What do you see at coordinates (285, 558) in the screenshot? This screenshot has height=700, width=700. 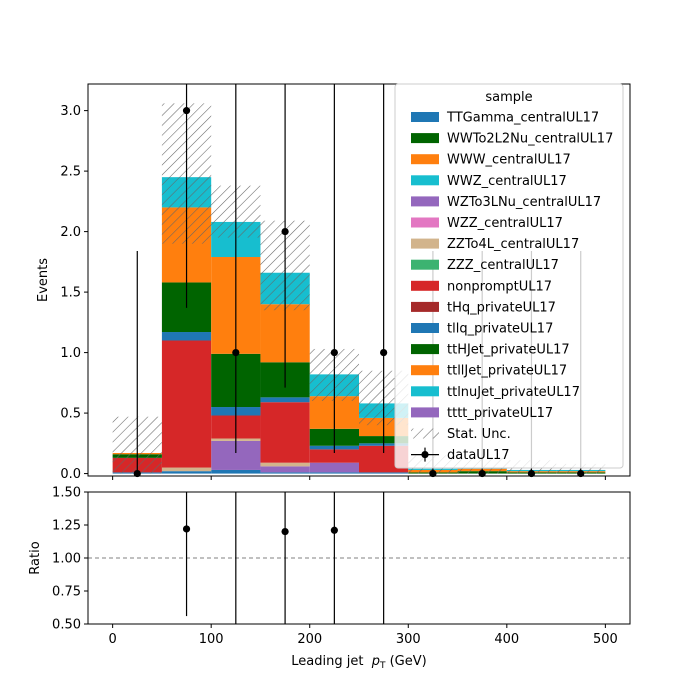 I see `ratio-error-bars` at bounding box center [285, 558].